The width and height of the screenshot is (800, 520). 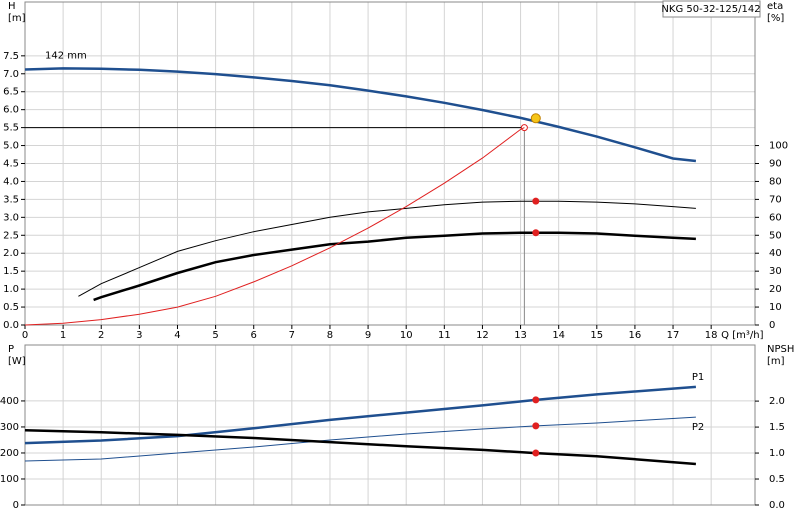 What do you see at coordinates (9, 479) in the screenshot?
I see `y-tick-label: 100` at bounding box center [9, 479].